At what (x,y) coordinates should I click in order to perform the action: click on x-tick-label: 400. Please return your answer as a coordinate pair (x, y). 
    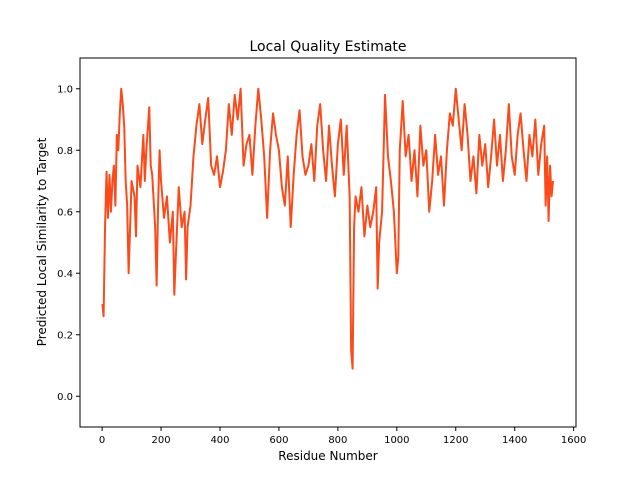
    Looking at the image, I should click on (219, 440).